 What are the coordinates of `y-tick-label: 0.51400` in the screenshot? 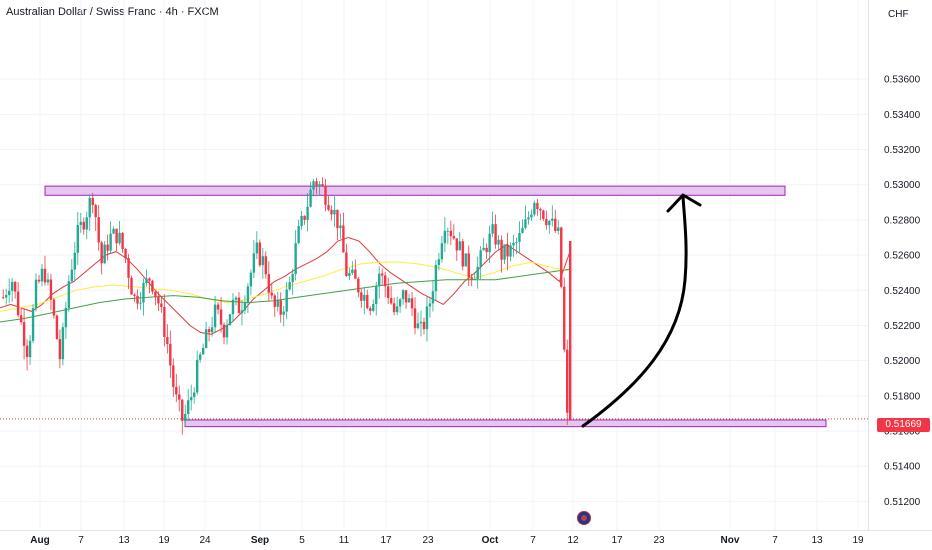 It's located at (902, 467).